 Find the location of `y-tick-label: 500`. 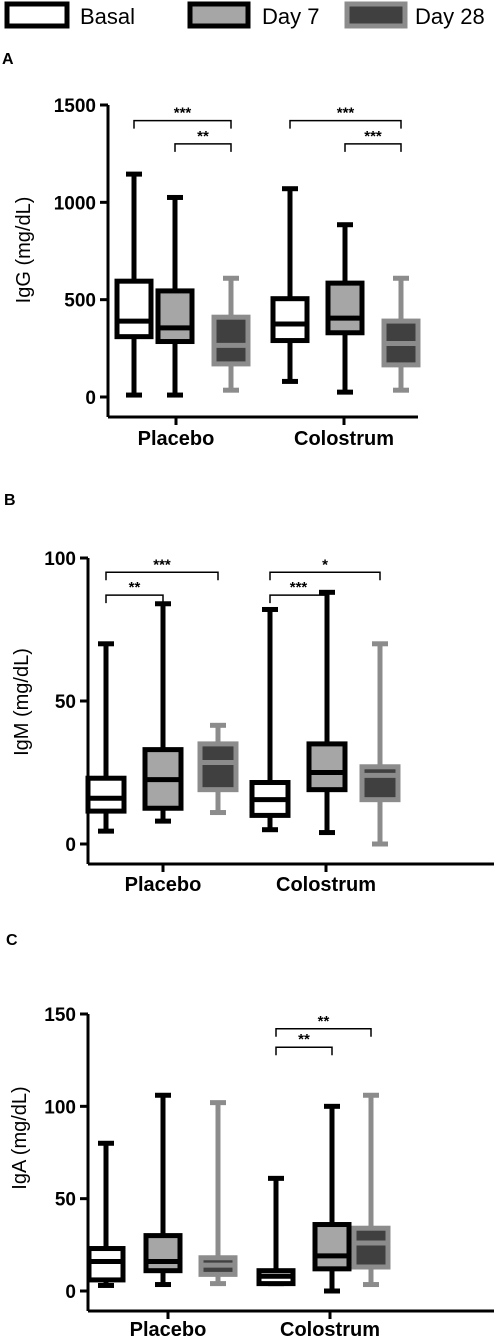

y-tick-label: 500 is located at coordinates (80, 301).